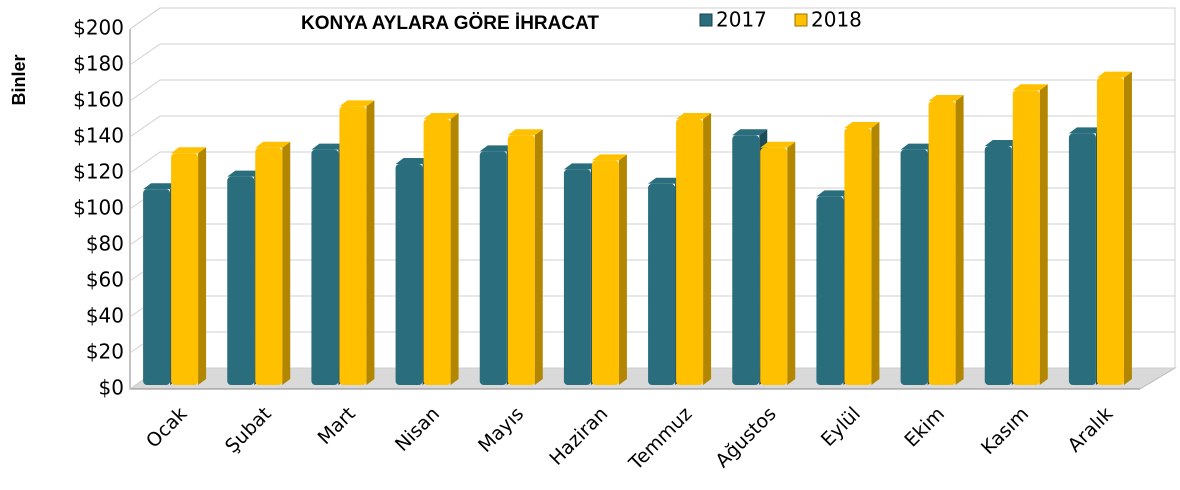  Describe the element at coordinates (98, 208) in the screenshot. I see `y-tick-label: $100` at that location.